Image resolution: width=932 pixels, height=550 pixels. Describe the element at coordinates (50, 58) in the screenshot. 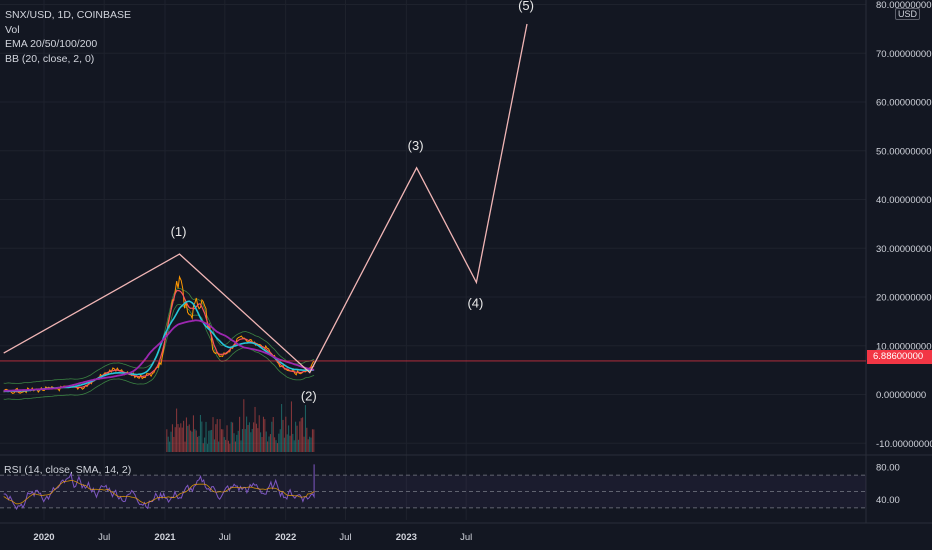

I see `bb-indicator-label: BB (20, close, 2, 0)` at that location.